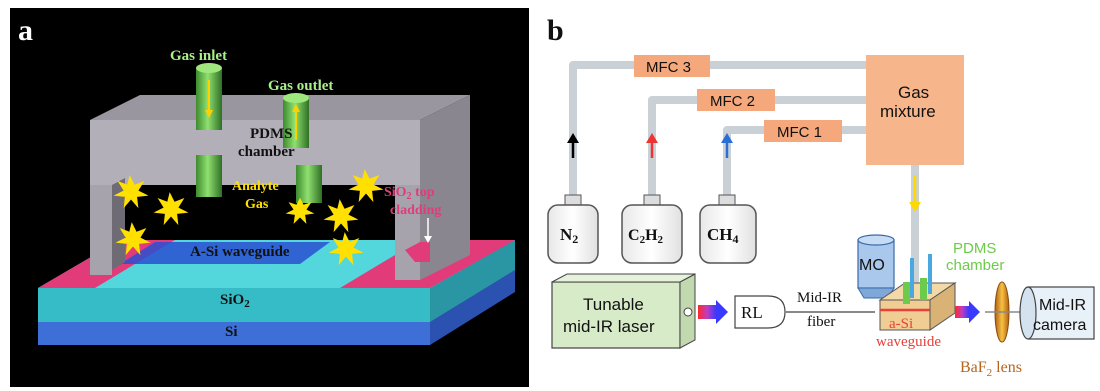 Image resolution: width=1100 pixels, height=391 pixels. Describe the element at coordinates (974, 248) in the screenshot. I see `pdms-chamber-label-1: PDMS` at that location.